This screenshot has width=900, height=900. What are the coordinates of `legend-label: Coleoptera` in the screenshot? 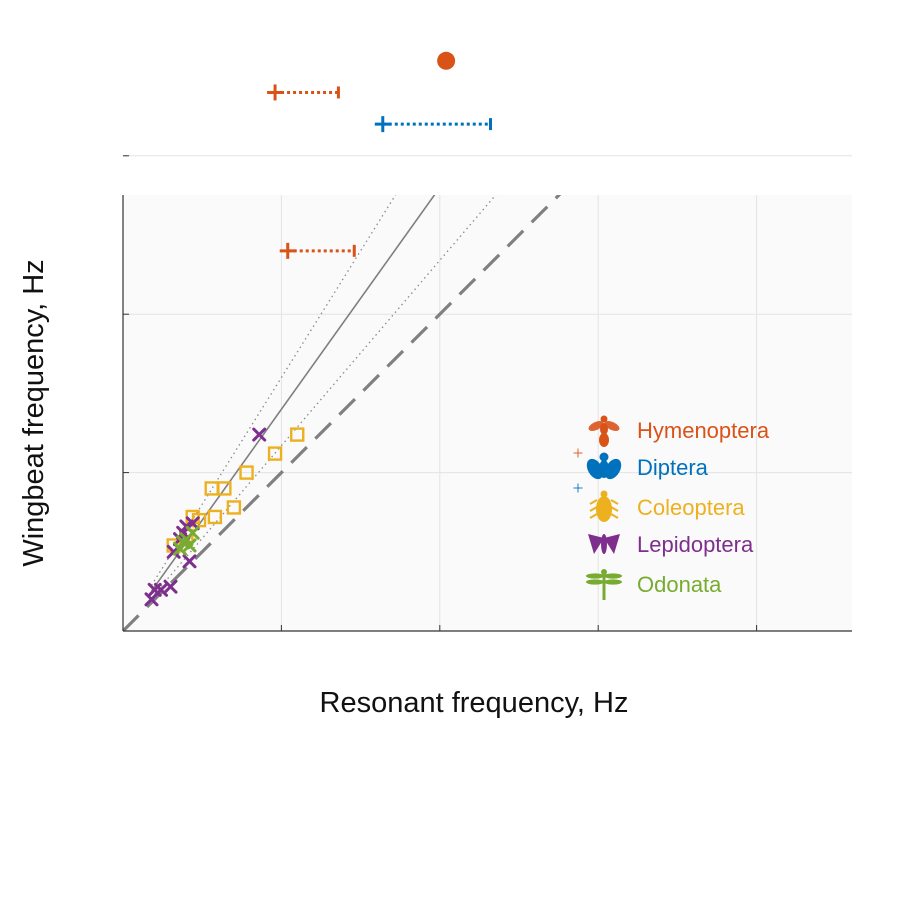 It's located at (691, 507).